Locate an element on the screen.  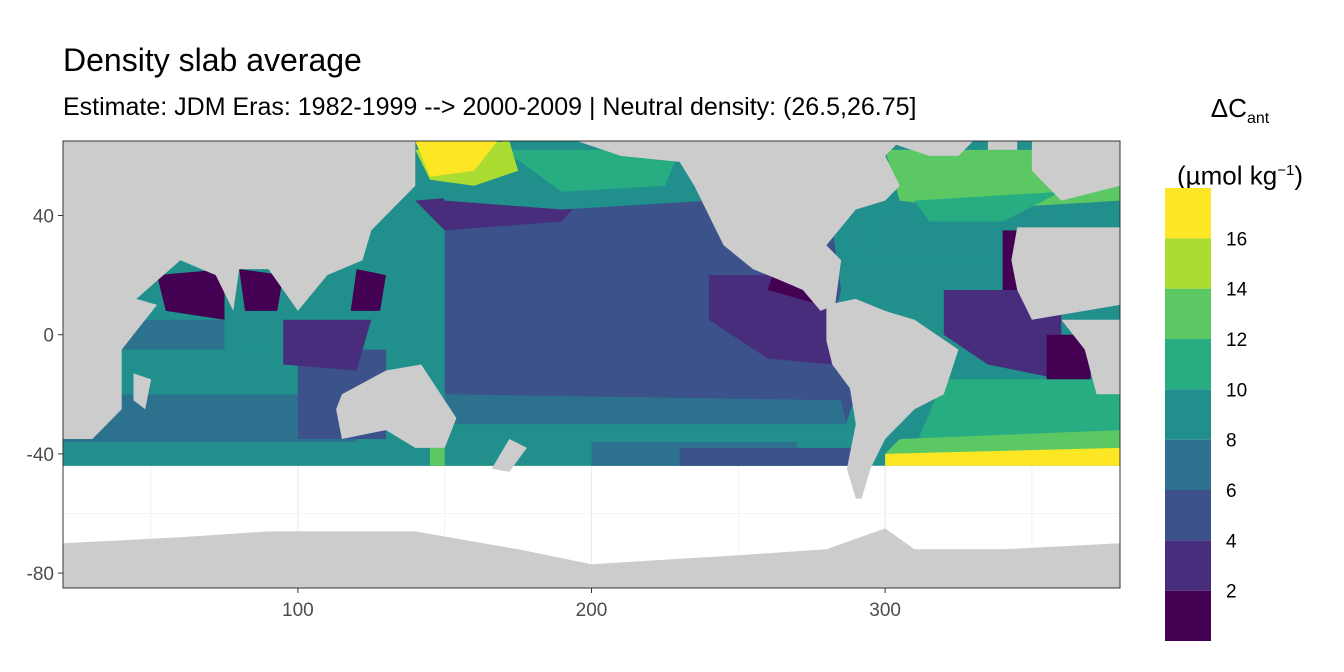
legend-tick-label: 16 is located at coordinates (1236, 239).